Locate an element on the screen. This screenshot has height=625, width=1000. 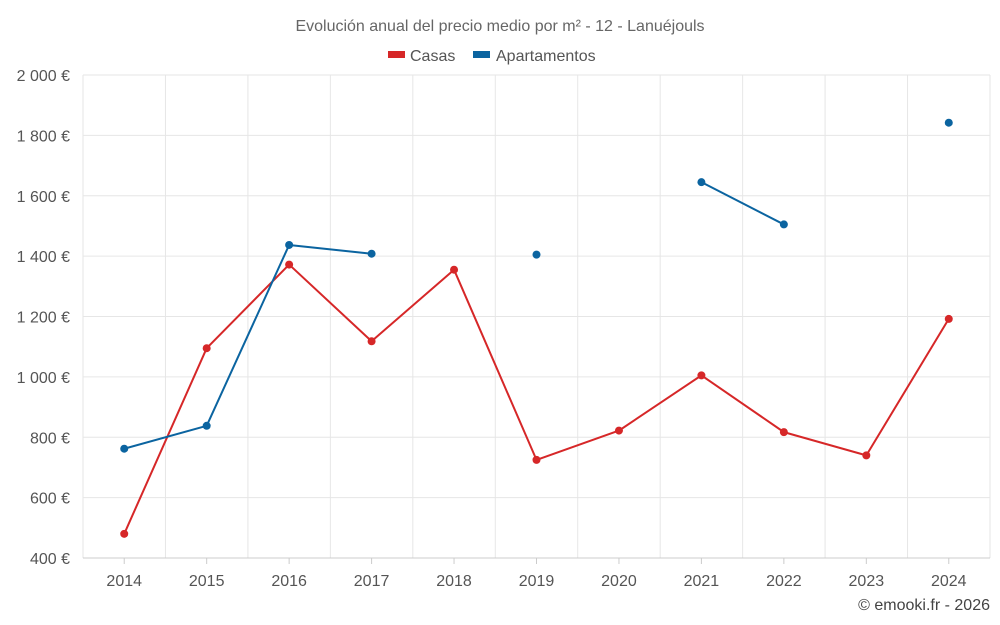
x-tick-label: 2019 is located at coordinates (537, 581).